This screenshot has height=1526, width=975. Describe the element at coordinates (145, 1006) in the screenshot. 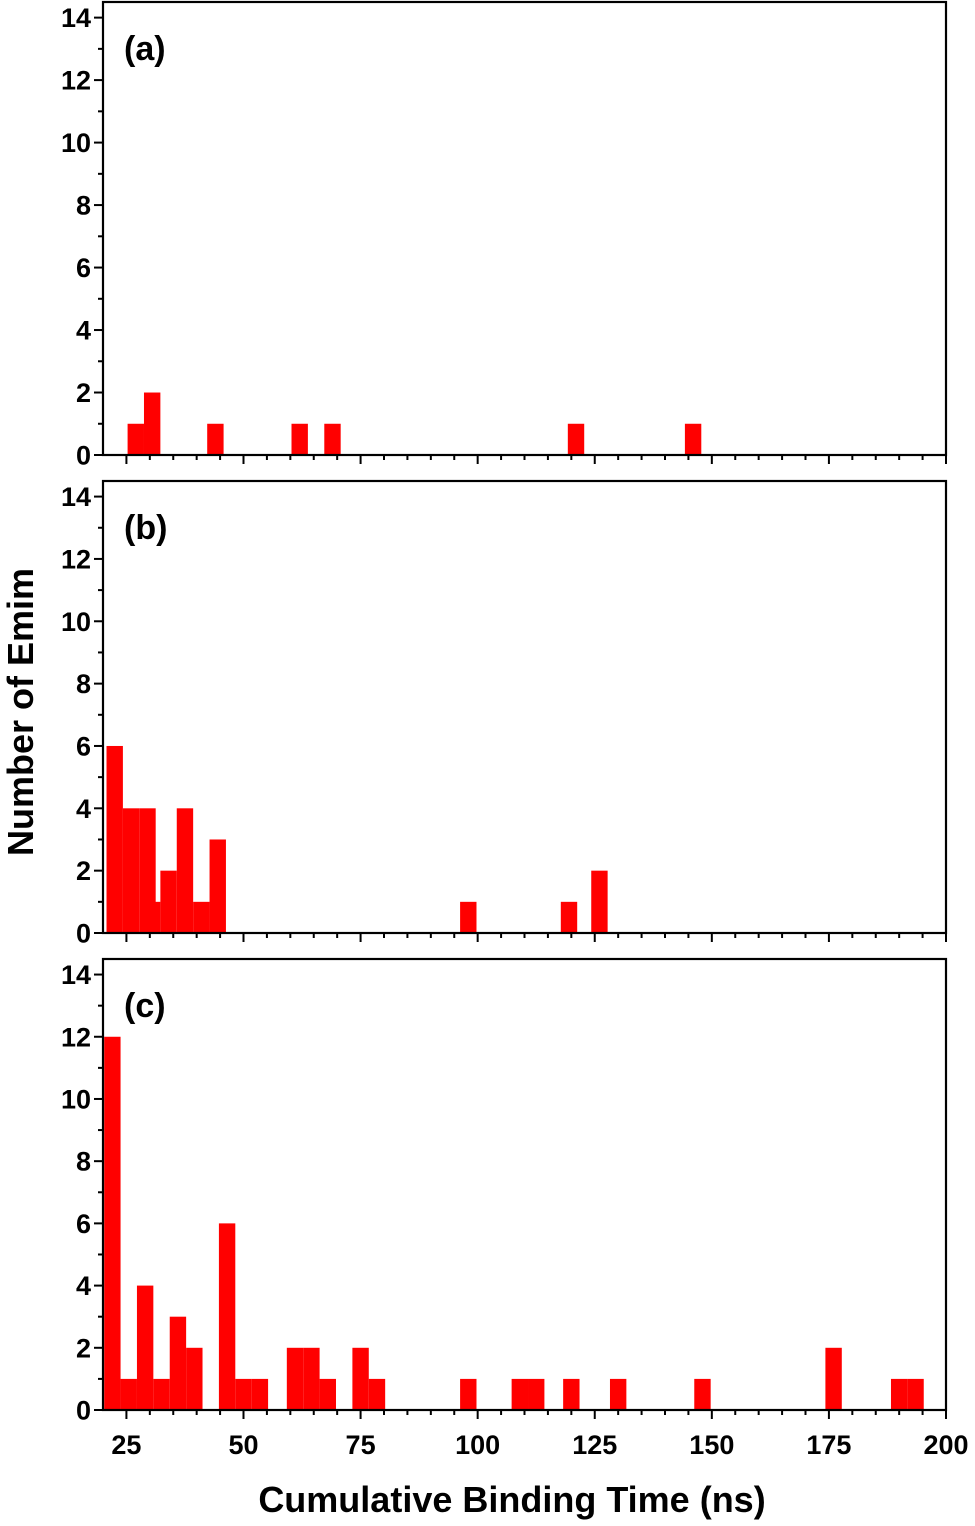

I see `panel-label: (c)` at that location.